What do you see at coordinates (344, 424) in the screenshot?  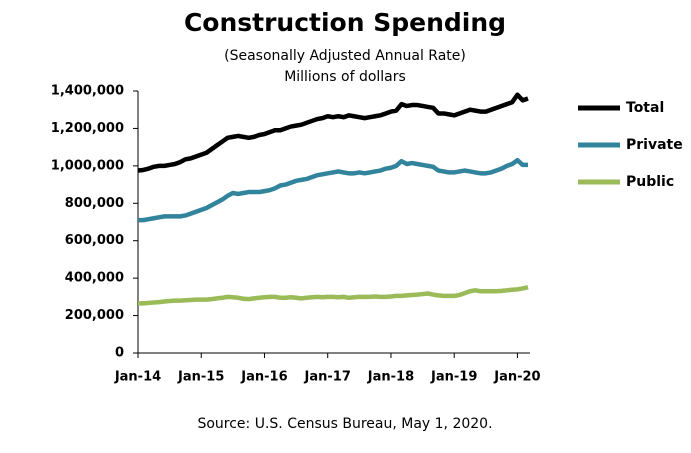 I see `source-note: Source: U.S. Census Bureau, May 1, 2020.` at bounding box center [344, 424].